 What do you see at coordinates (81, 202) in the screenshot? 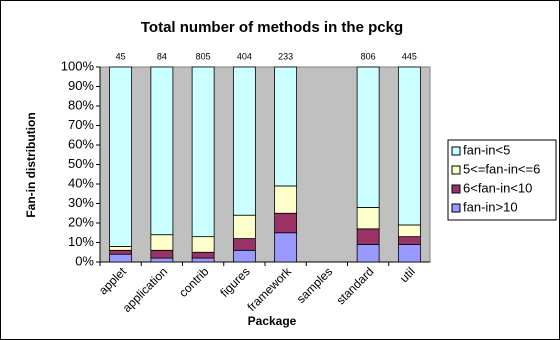
I see `y-tick-label: 30%` at bounding box center [81, 202].